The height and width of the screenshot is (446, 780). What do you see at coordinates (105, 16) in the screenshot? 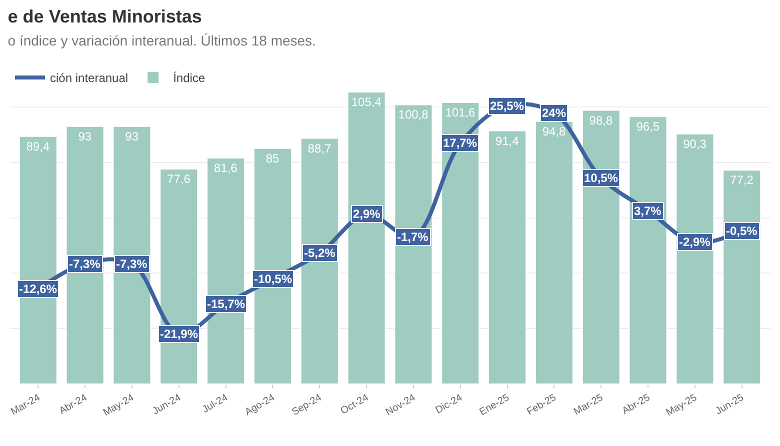
I see `chart-title: e de Ventas Minoristas` at bounding box center [105, 16].